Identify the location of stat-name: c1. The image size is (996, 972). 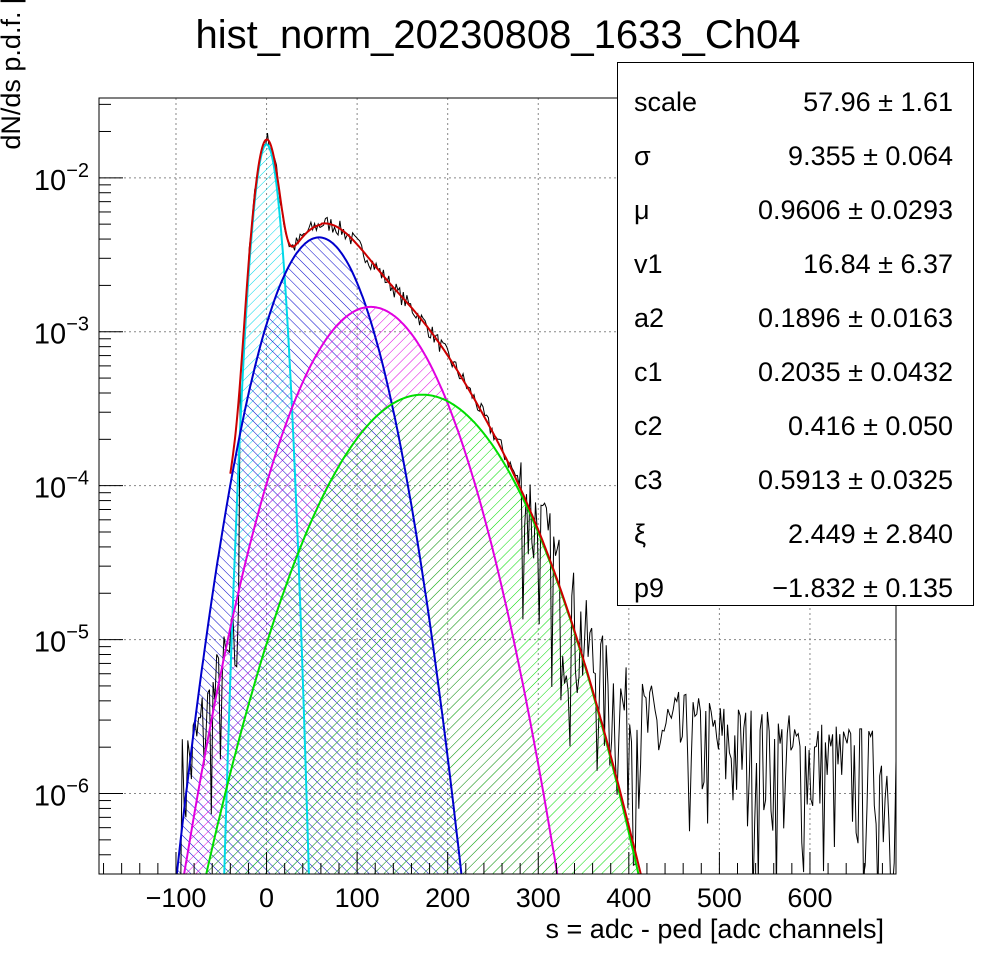
(648, 372).